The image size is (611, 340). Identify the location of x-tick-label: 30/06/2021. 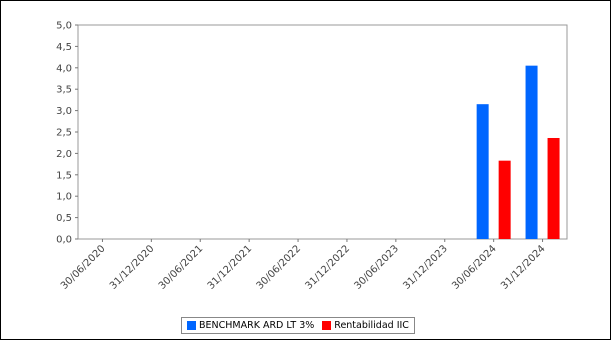
(181, 267).